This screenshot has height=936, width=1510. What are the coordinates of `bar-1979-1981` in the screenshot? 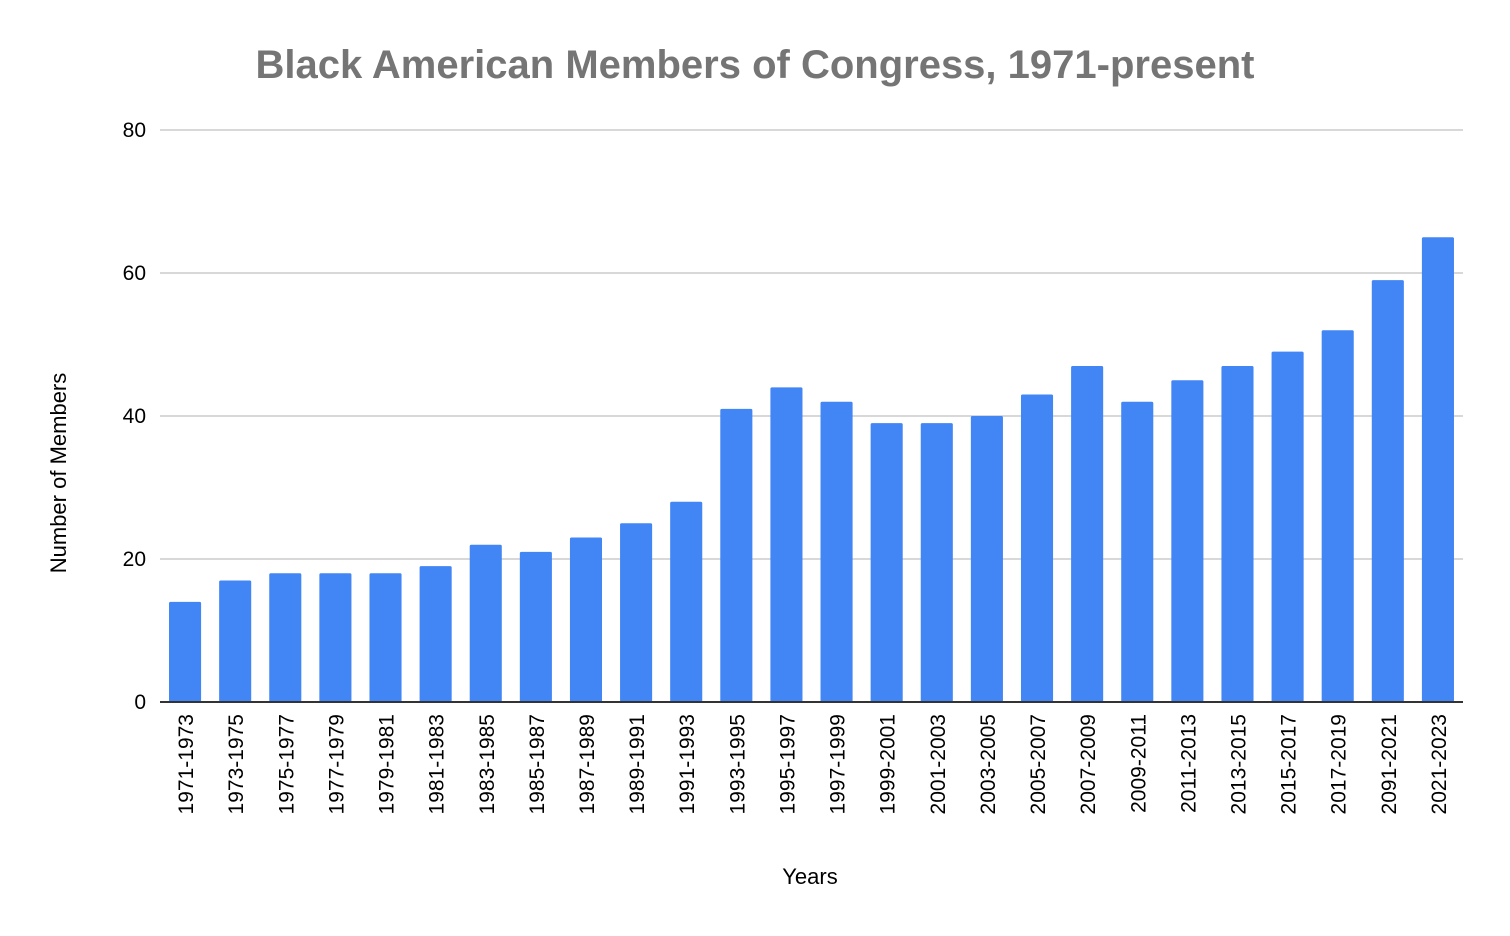 It's located at (385, 637).